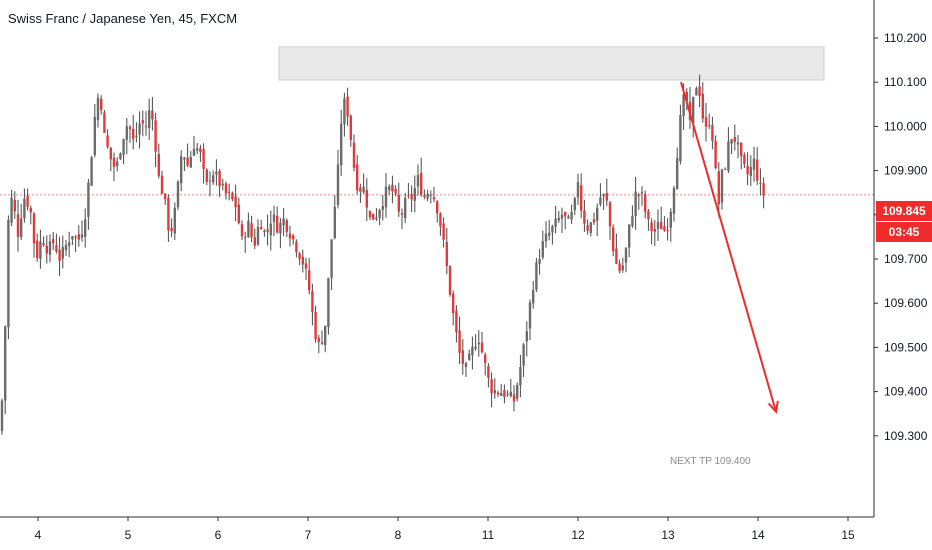 The height and width of the screenshot is (550, 932). I want to click on time-tick-label: 7, so click(308, 535).